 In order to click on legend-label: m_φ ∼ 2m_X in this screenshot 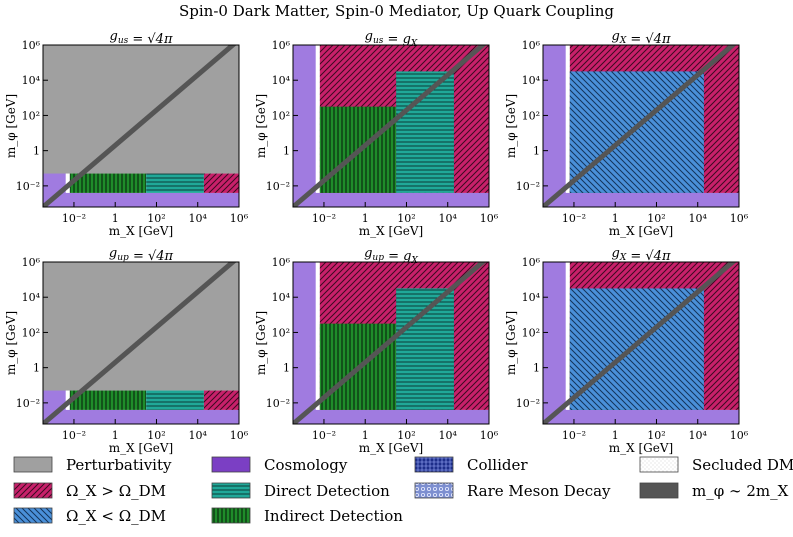, I will do `click(740, 491)`.